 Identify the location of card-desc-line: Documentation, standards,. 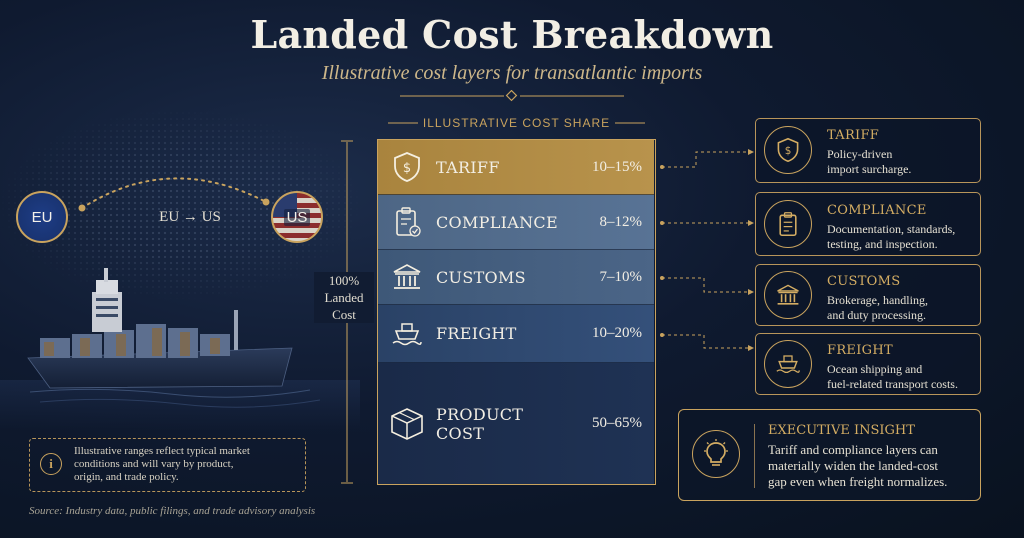
(891, 229).